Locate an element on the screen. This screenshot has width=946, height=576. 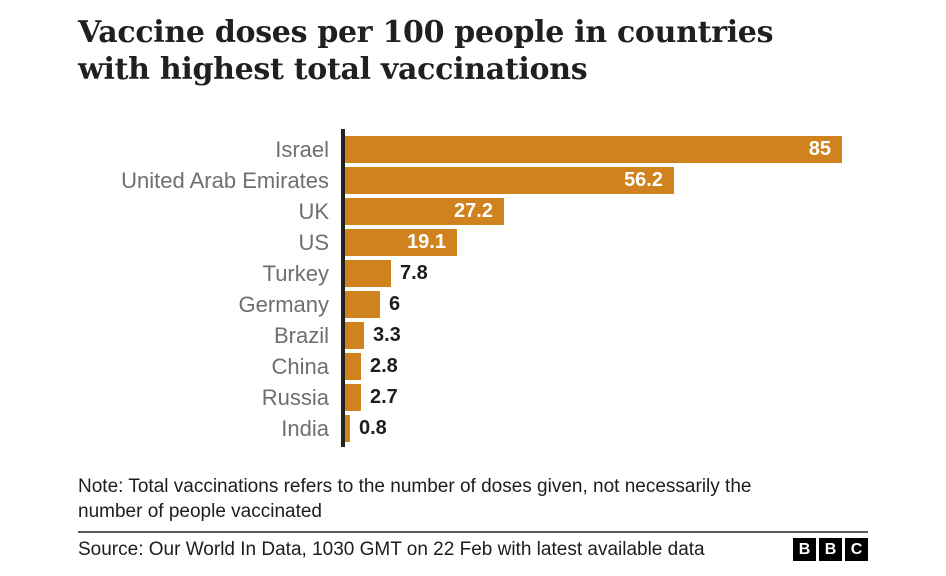
bar-brazil is located at coordinates (354, 335).